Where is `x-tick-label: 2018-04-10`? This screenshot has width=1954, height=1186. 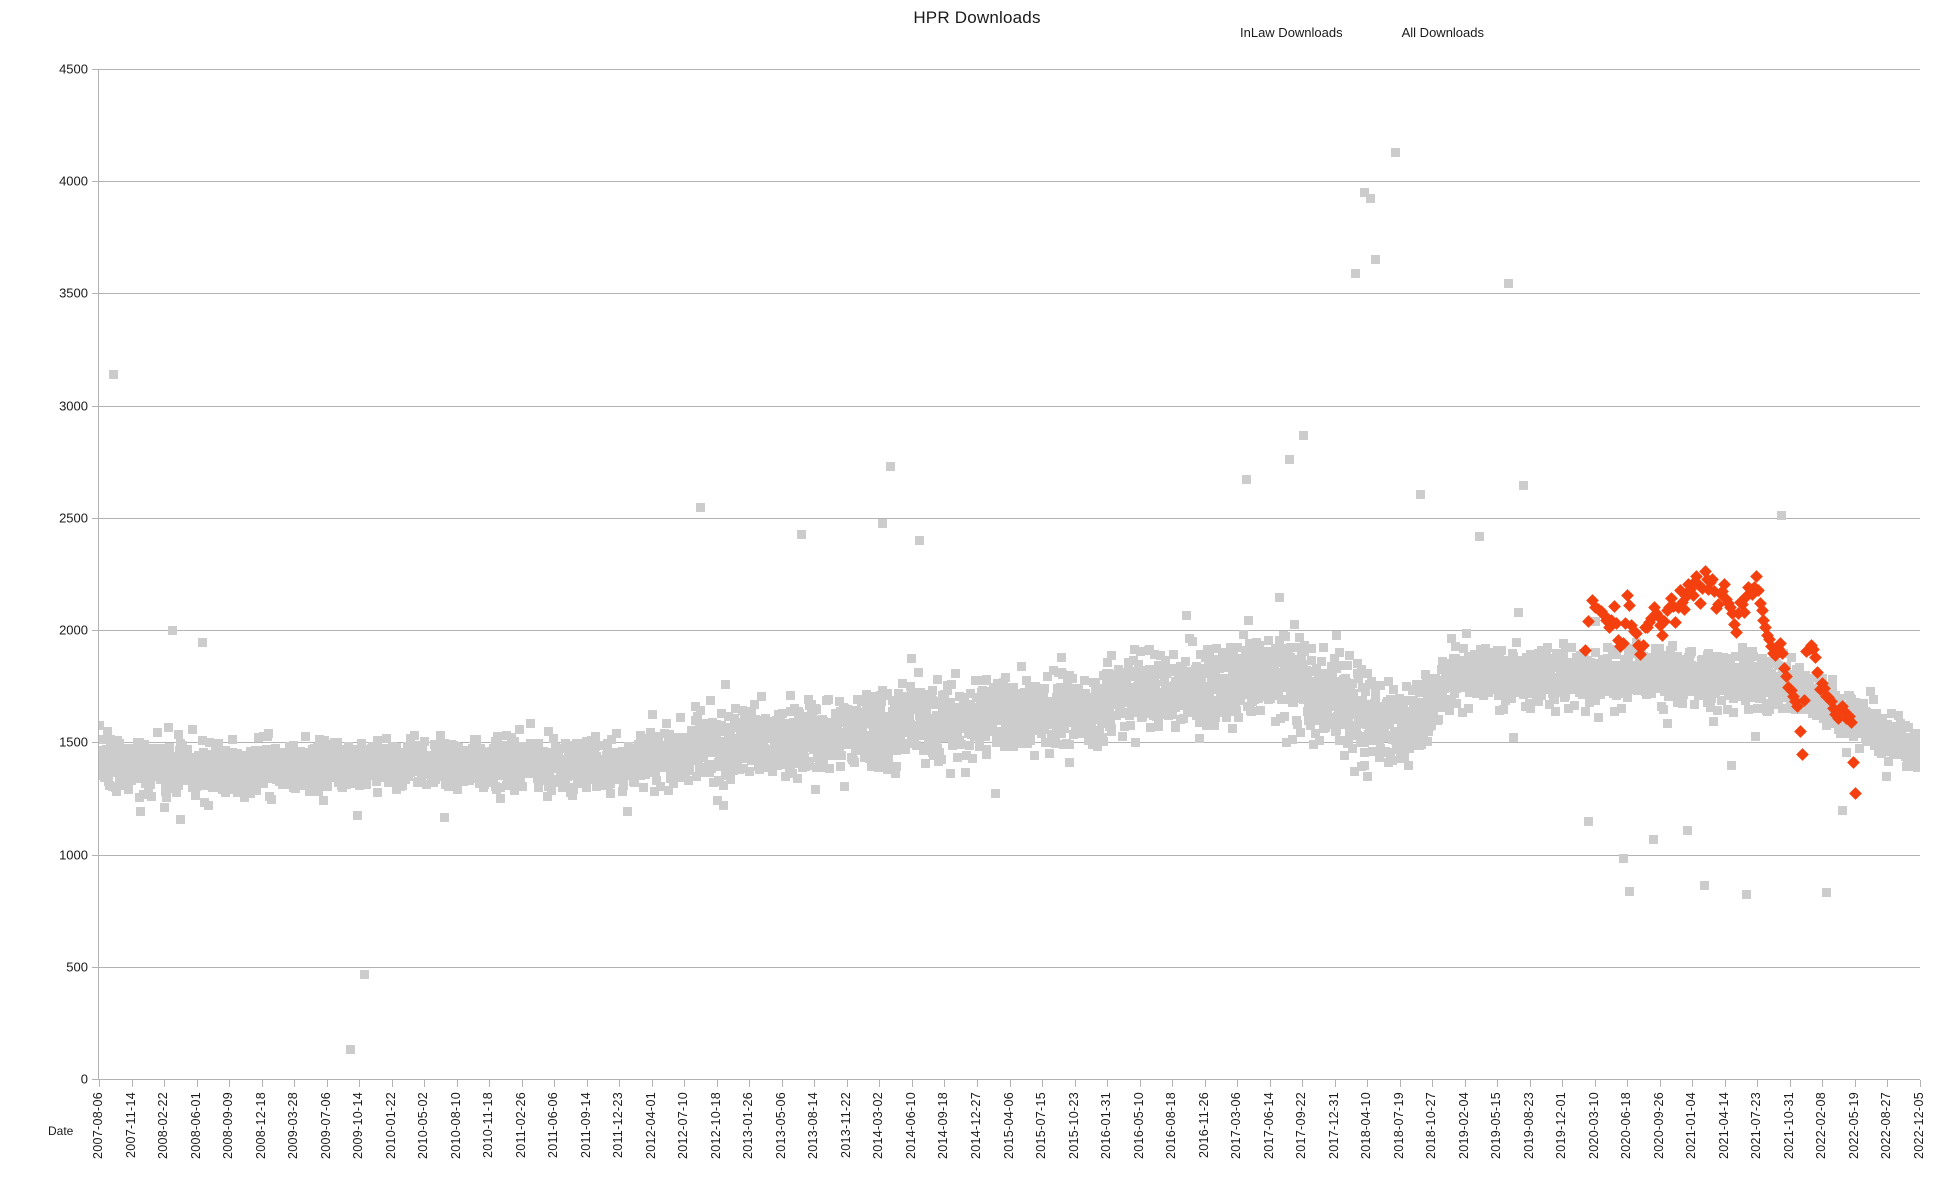
x-tick-label: 2018-04-10 is located at coordinates (1366, 1125).